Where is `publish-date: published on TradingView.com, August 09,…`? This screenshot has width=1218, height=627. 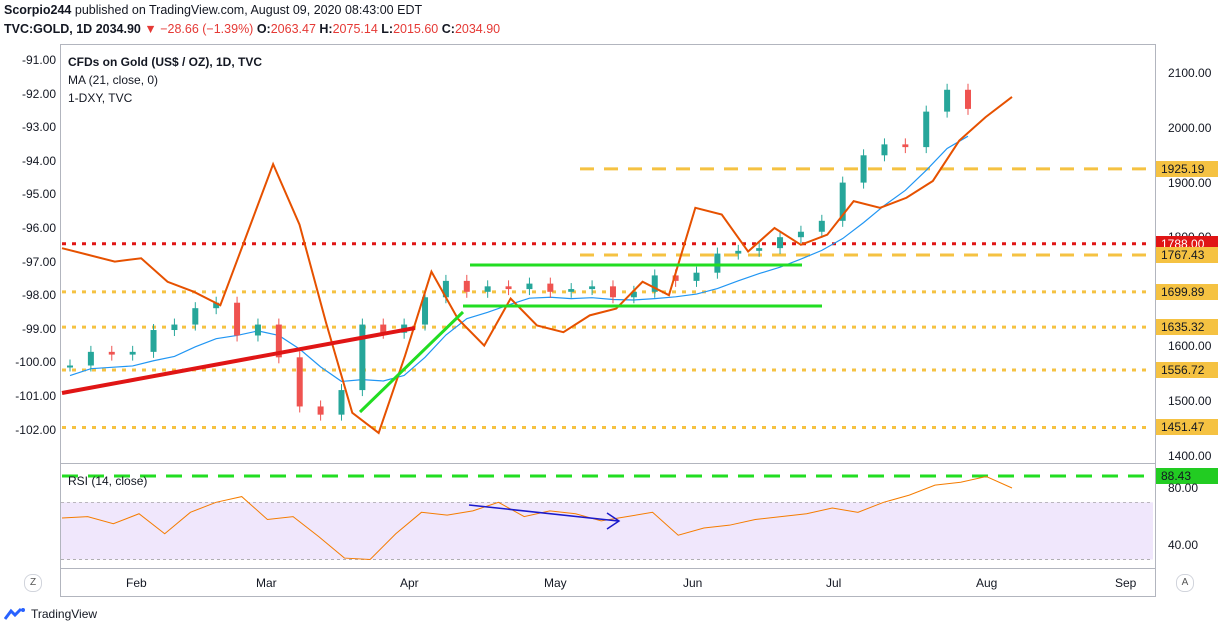
publish-date: published on TradingView.com, August 09,… is located at coordinates (248, 10).